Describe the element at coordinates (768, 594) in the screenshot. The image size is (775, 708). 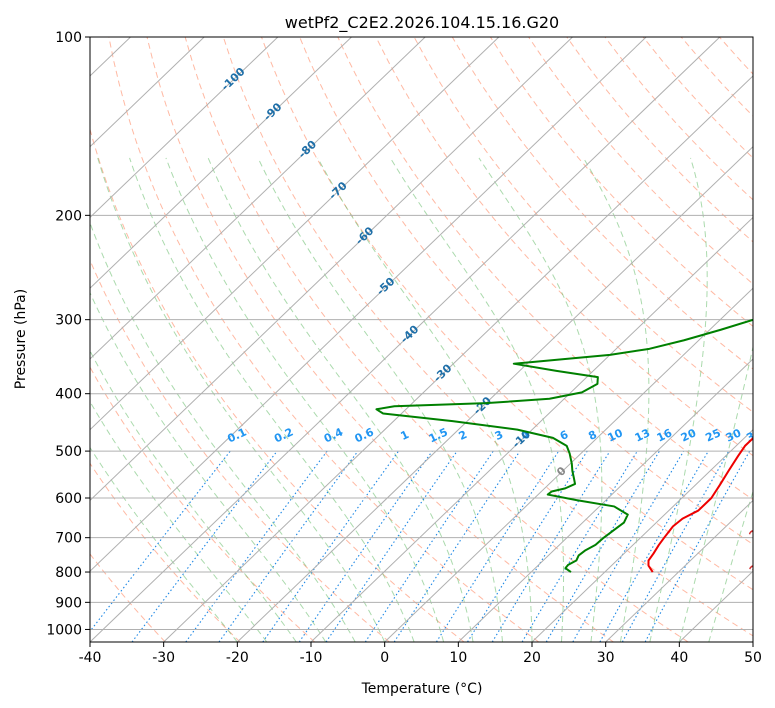
I see `dry-adiabat-label: 40` at that location.